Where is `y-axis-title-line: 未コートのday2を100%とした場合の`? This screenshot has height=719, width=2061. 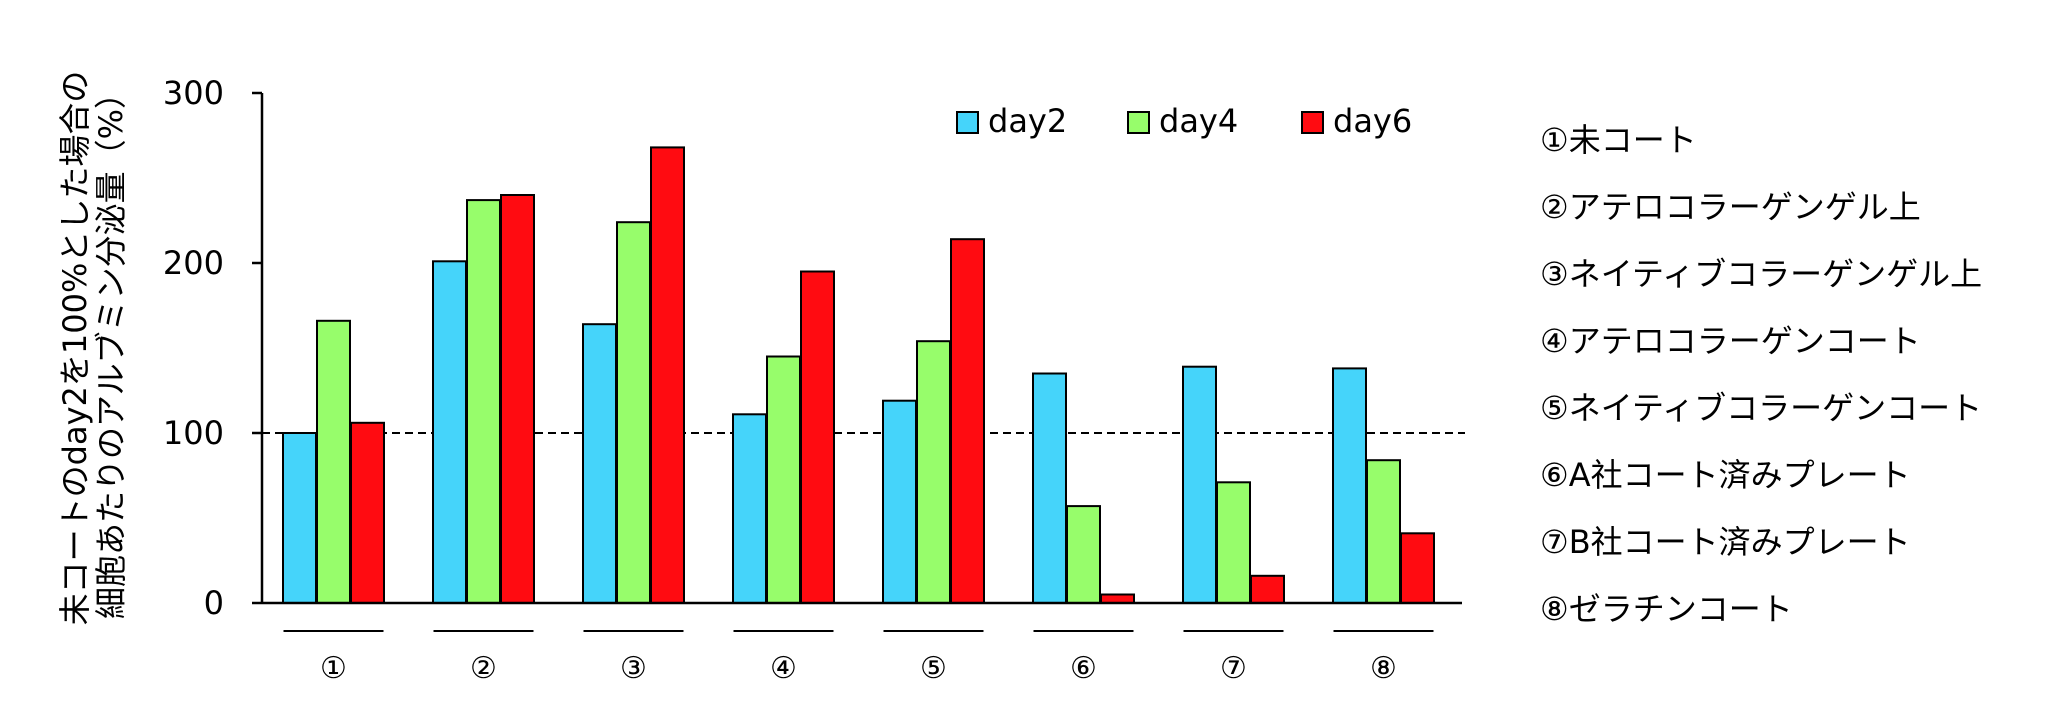 y-axis-title-line: 未コートのday2を100%とした場合の is located at coordinates (75, 348).